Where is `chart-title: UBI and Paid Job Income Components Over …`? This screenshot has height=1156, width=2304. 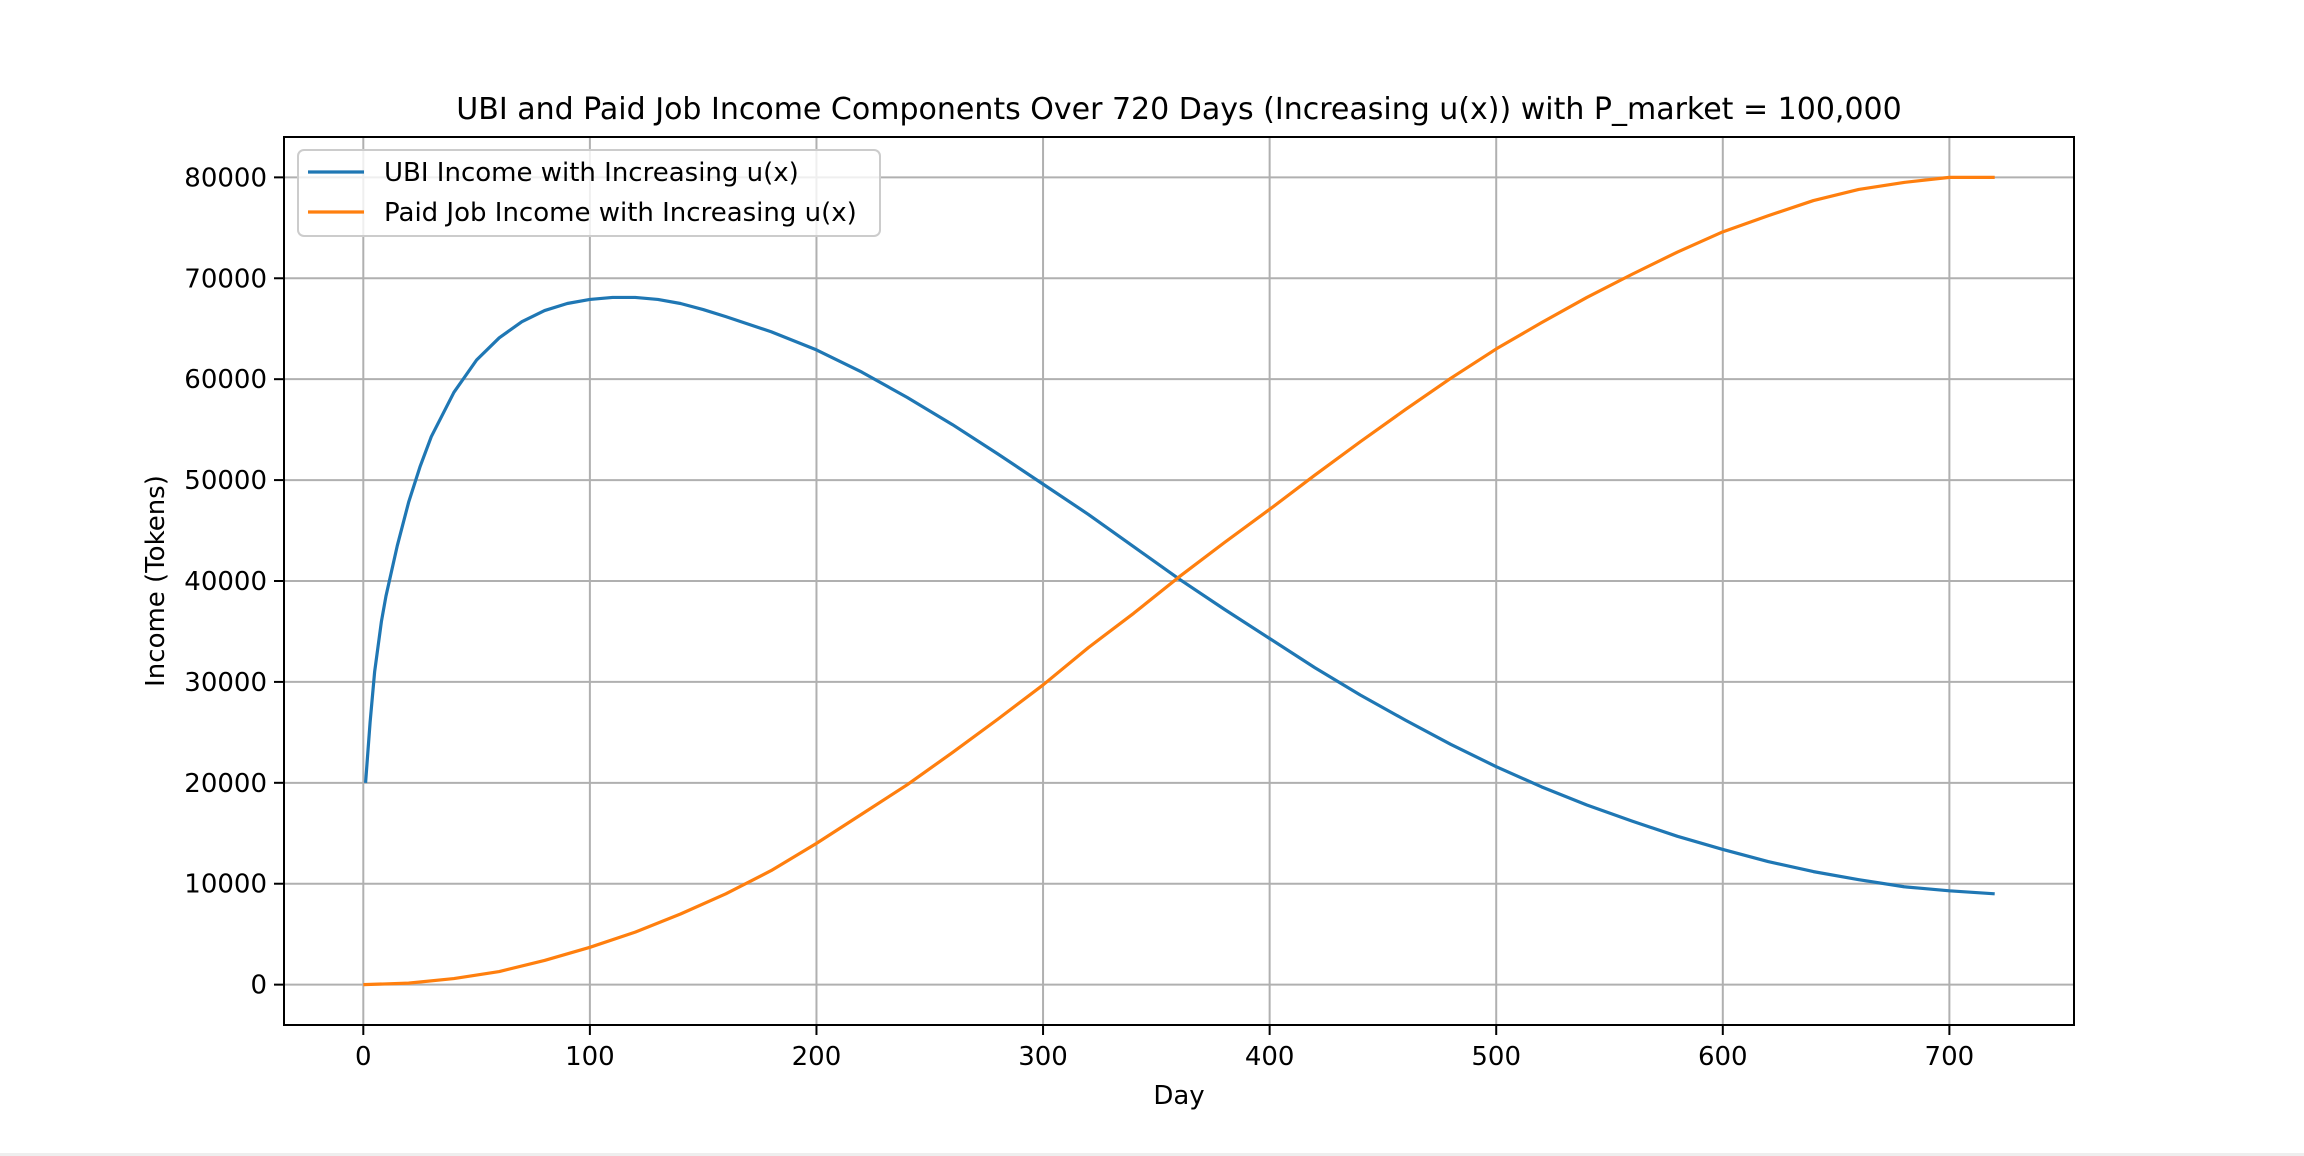
chart-title: UBI and Paid Job Income Components Over … is located at coordinates (1178, 109).